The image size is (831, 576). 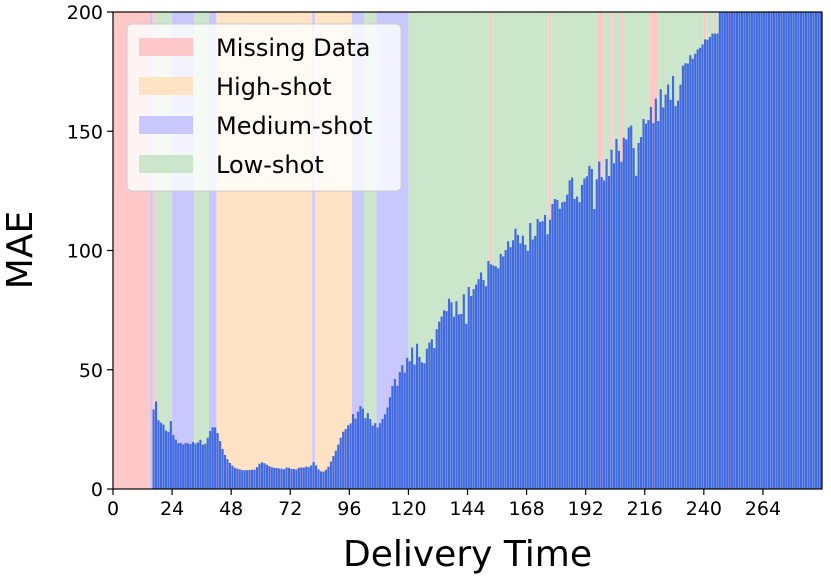 I want to click on x-tick-label: 24, so click(x=172, y=509).